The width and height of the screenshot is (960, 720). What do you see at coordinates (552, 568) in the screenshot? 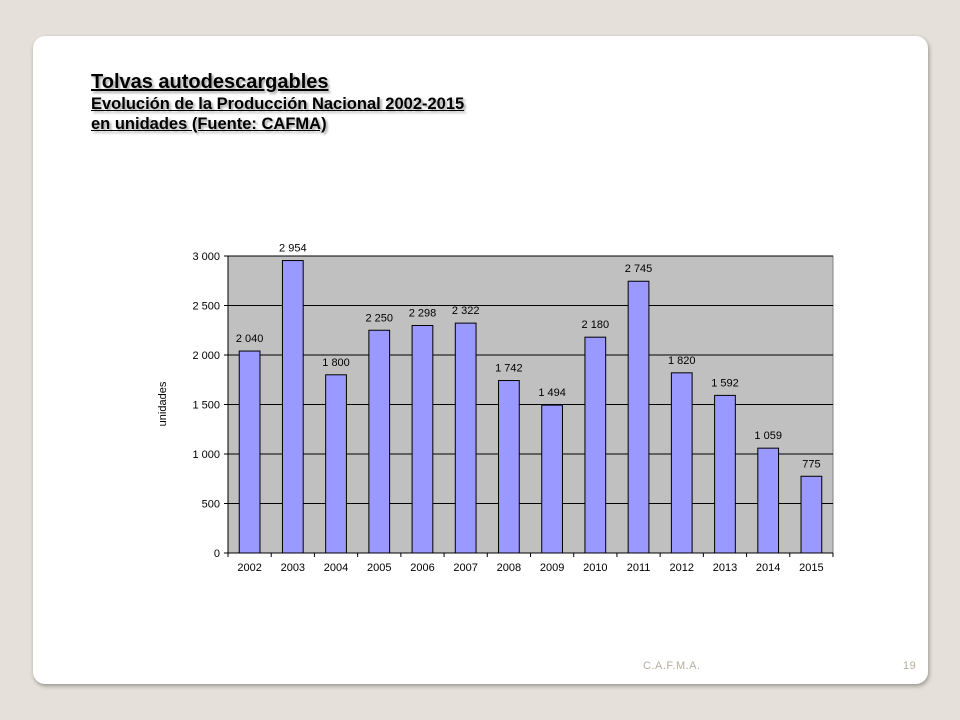
I see `x-tick-label: 2009` at bounding box center [552, 568].